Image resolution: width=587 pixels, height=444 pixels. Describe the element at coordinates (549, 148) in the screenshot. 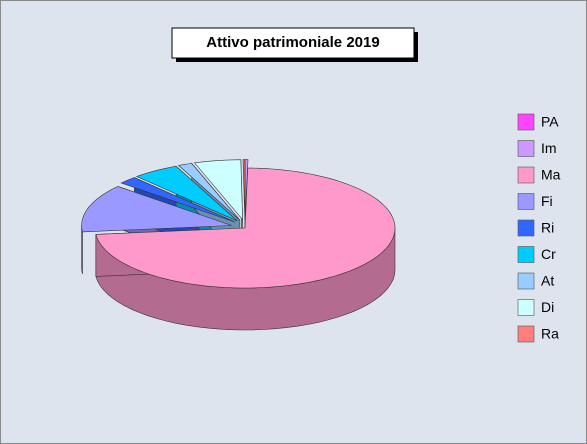

I see `legend-label: Im` at that location.